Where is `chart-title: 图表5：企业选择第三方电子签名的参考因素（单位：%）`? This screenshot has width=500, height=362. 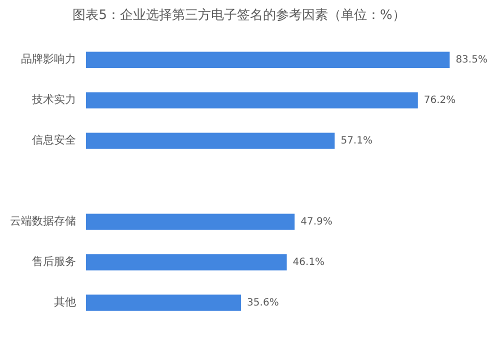 chart-title: 图表5：企业选择第三方电子签名的参考因素（单位：%） is located at coordinates (239, 15).